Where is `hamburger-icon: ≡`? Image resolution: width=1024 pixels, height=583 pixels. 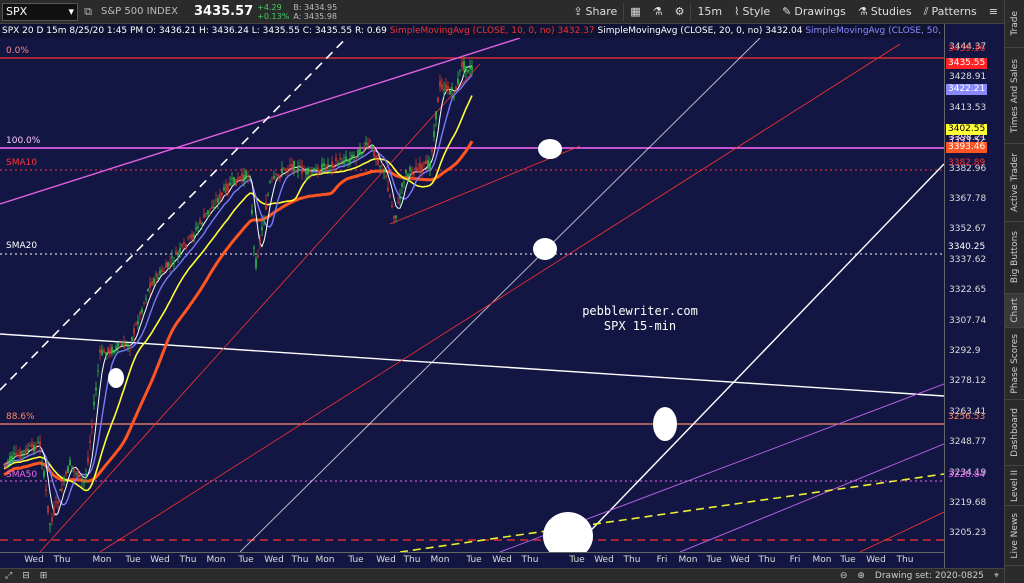 hamburger-icon: ≡ is located at coordinates (993, 11).